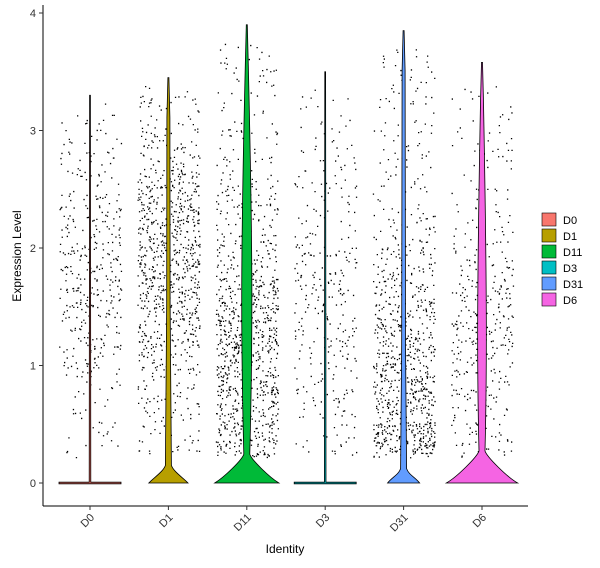 This screenshot has height=568, width=600. Describe the element at coordinates (562, 259) in the screenshot. I see `legend: D0 D1 D11 D3 D31 D6` at that location.